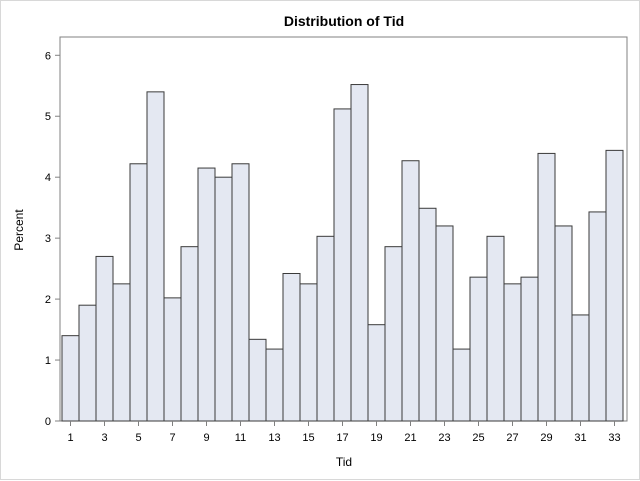 This screenshot has width=640, height=481. I want to click on x-tick-label-33: 33, so click(614, 438).